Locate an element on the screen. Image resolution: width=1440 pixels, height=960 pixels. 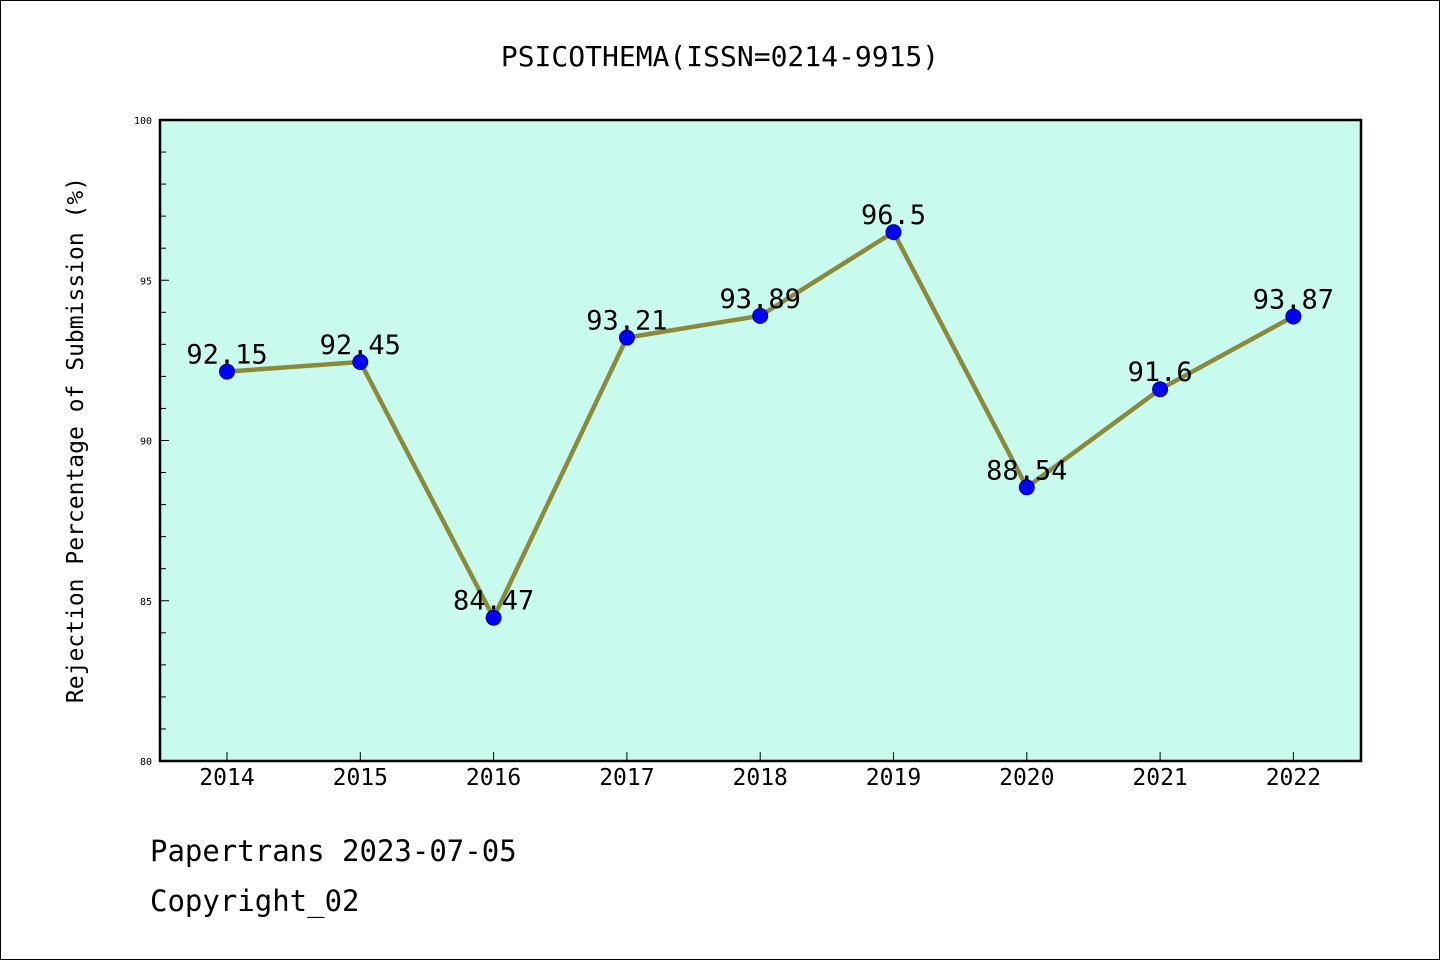
footer-date: Papertrans 2023-07-05 is located at coordinates (333, 851).